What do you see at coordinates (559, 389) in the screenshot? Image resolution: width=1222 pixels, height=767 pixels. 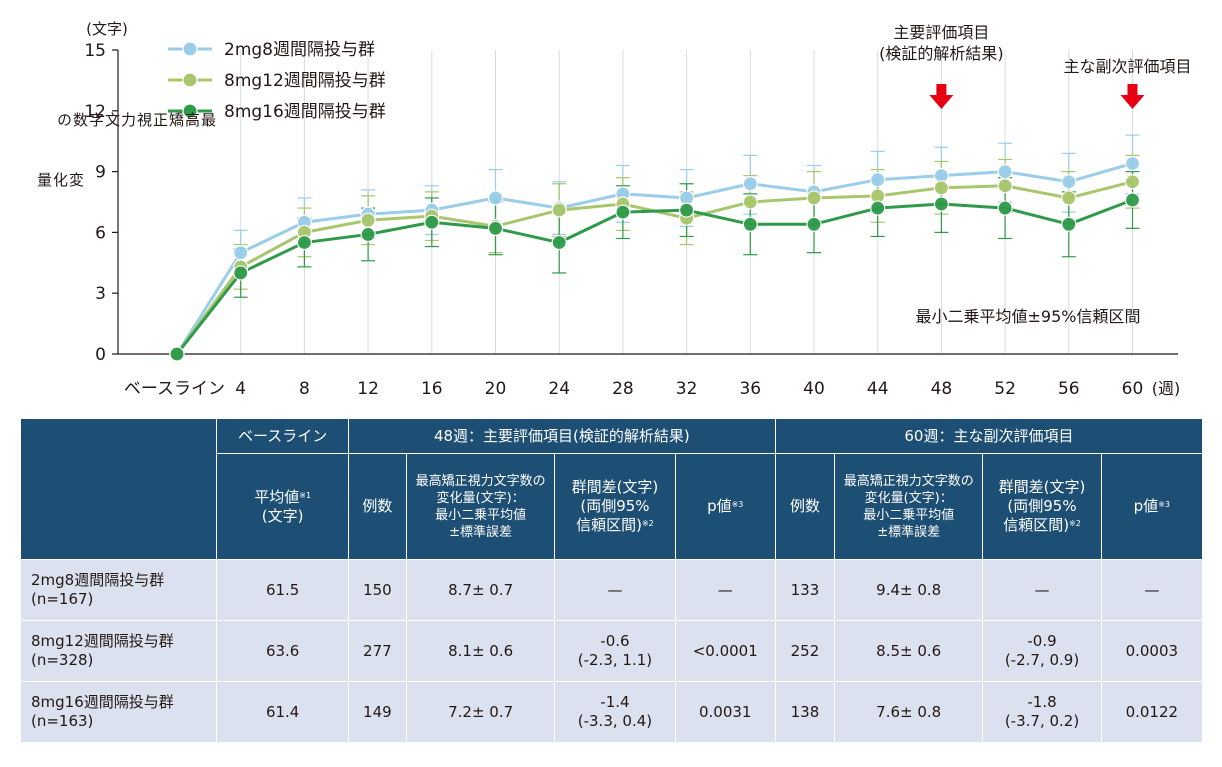 I see `x-tick-label: 24` at bounding box center [559, 389].